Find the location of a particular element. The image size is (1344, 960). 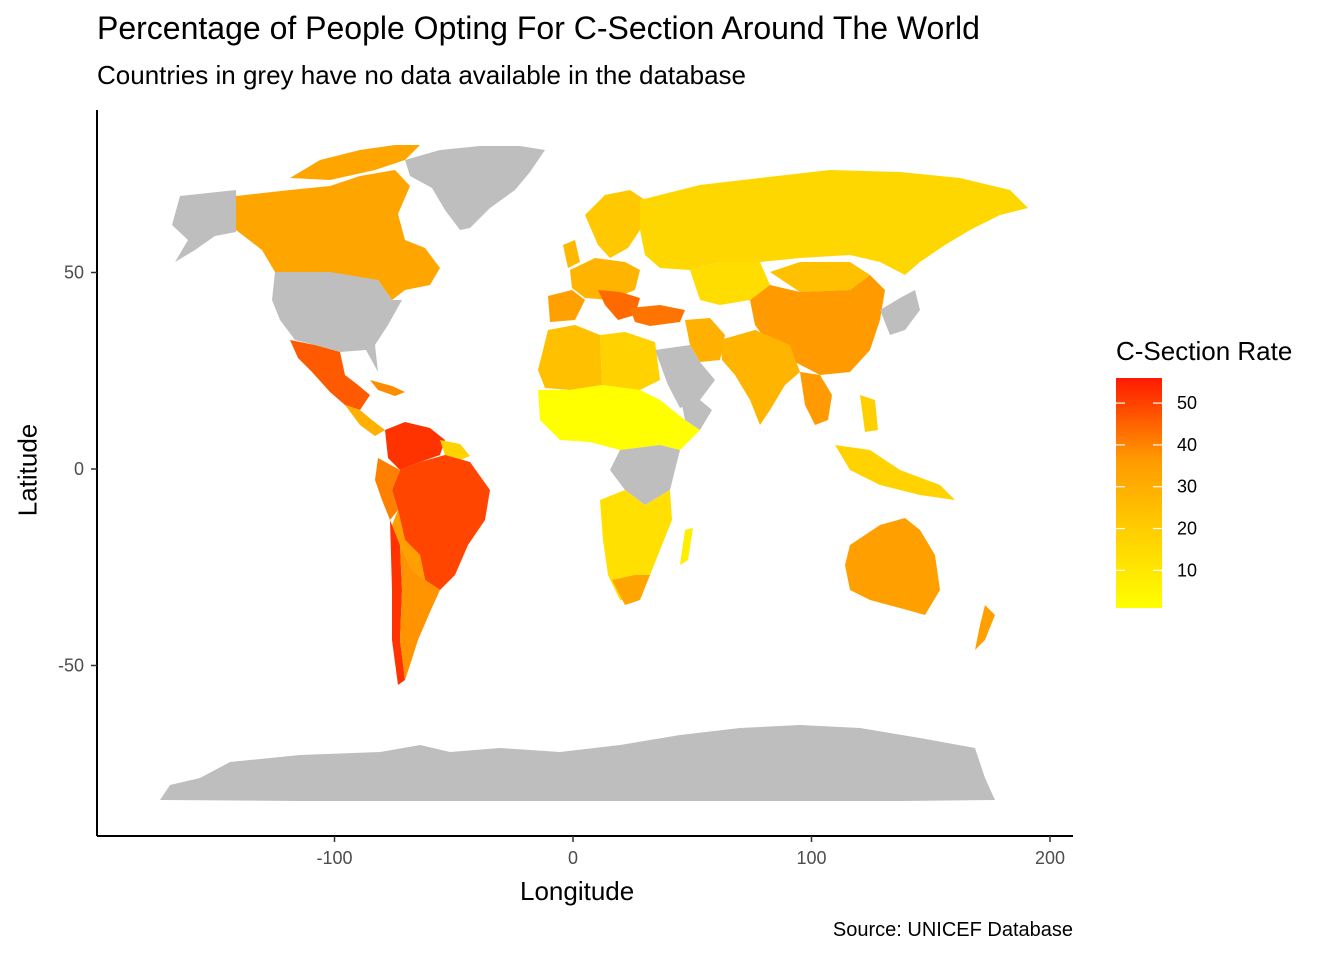

y-axis-ticks: 50 0 -50 is located at coordinates (77, 469).